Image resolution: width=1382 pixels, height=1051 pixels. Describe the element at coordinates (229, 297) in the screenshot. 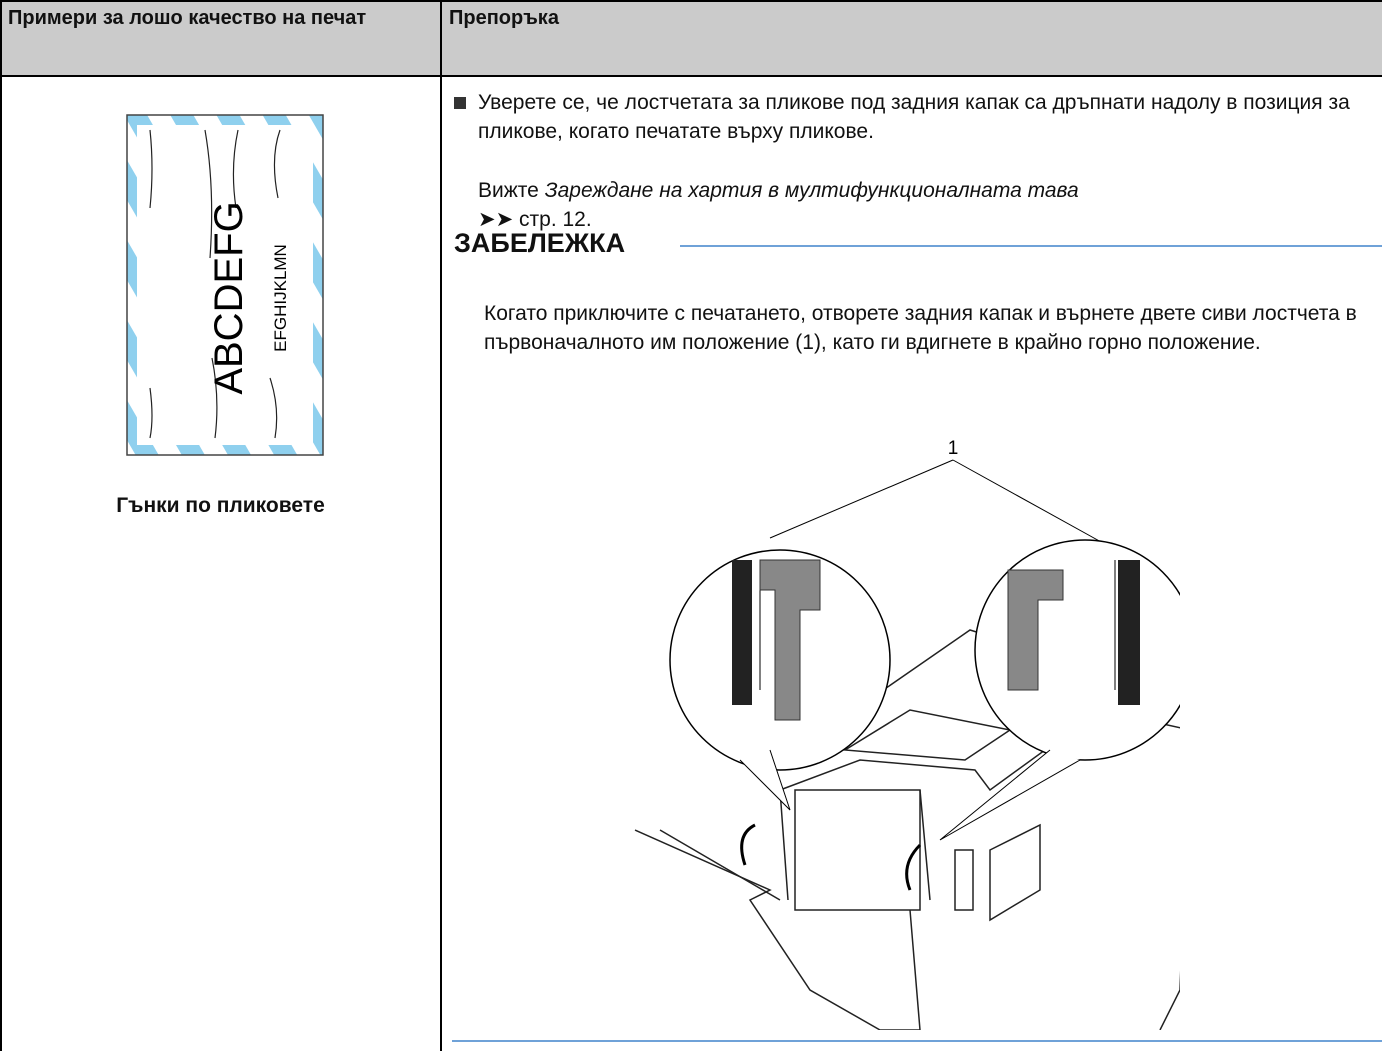

I see `sample-text: ABCDEFG` at that location.